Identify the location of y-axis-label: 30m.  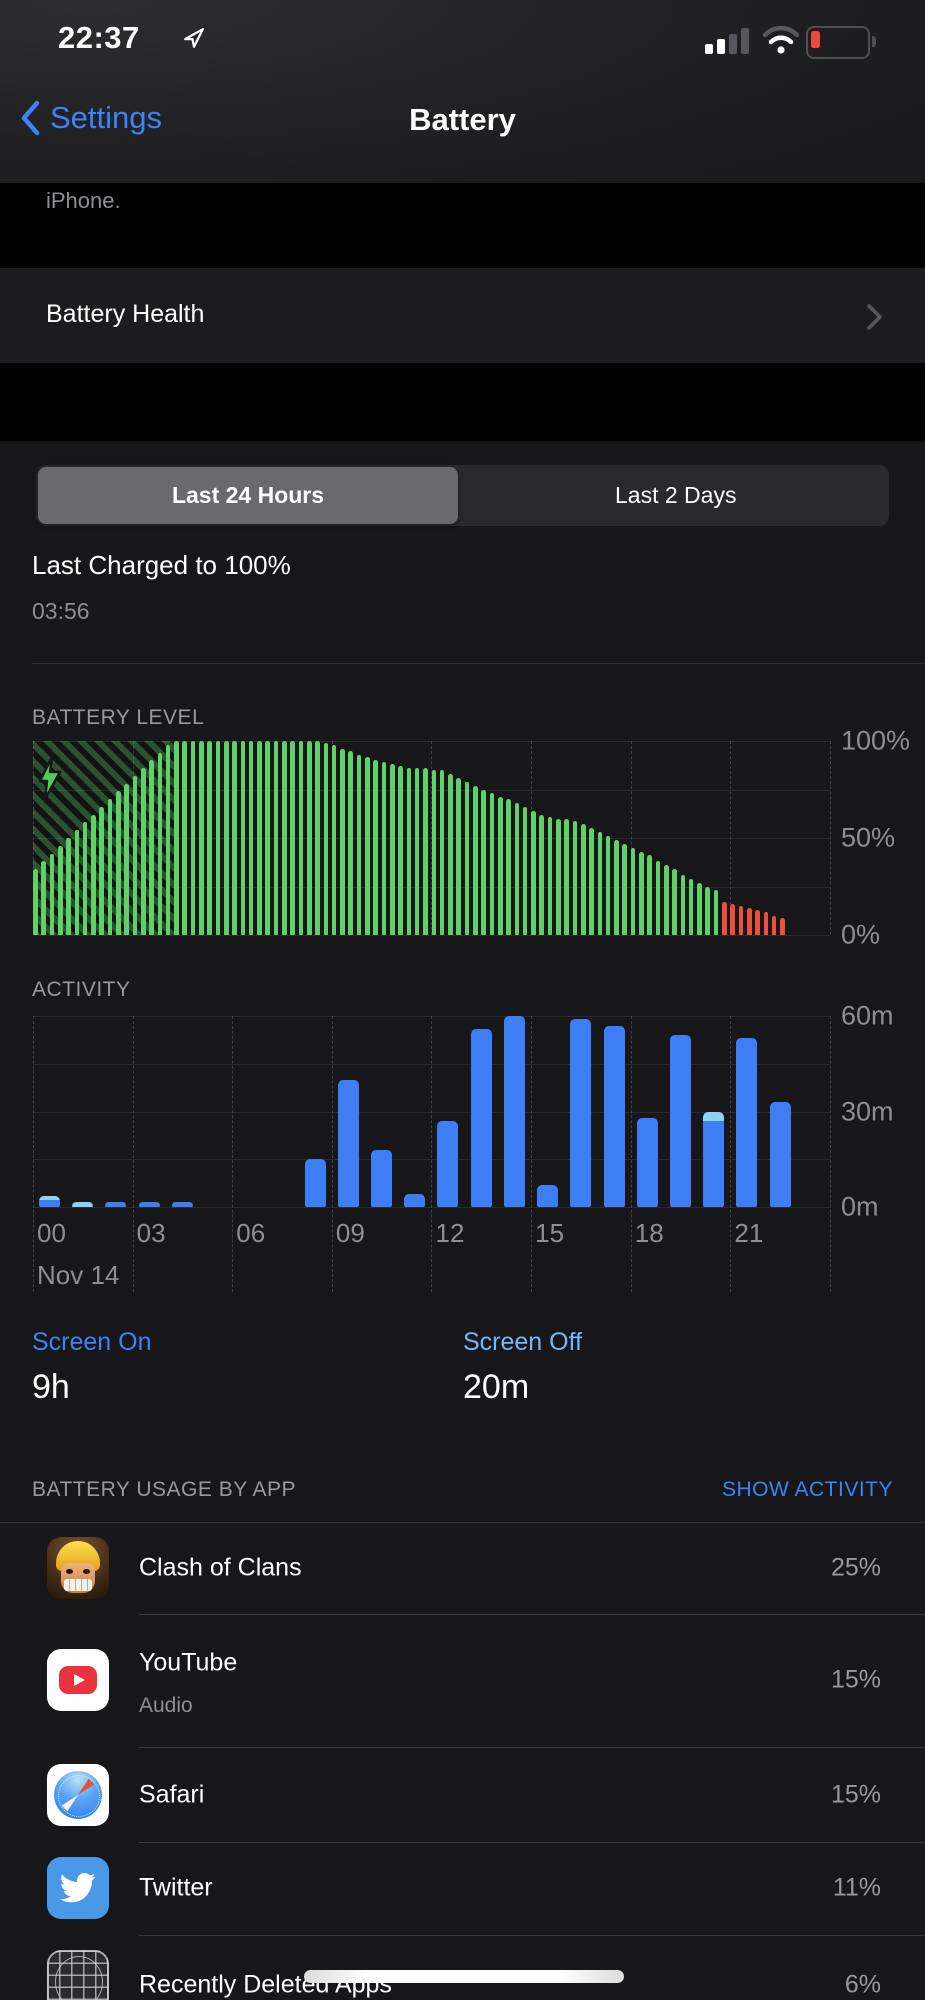
(867, 1111).